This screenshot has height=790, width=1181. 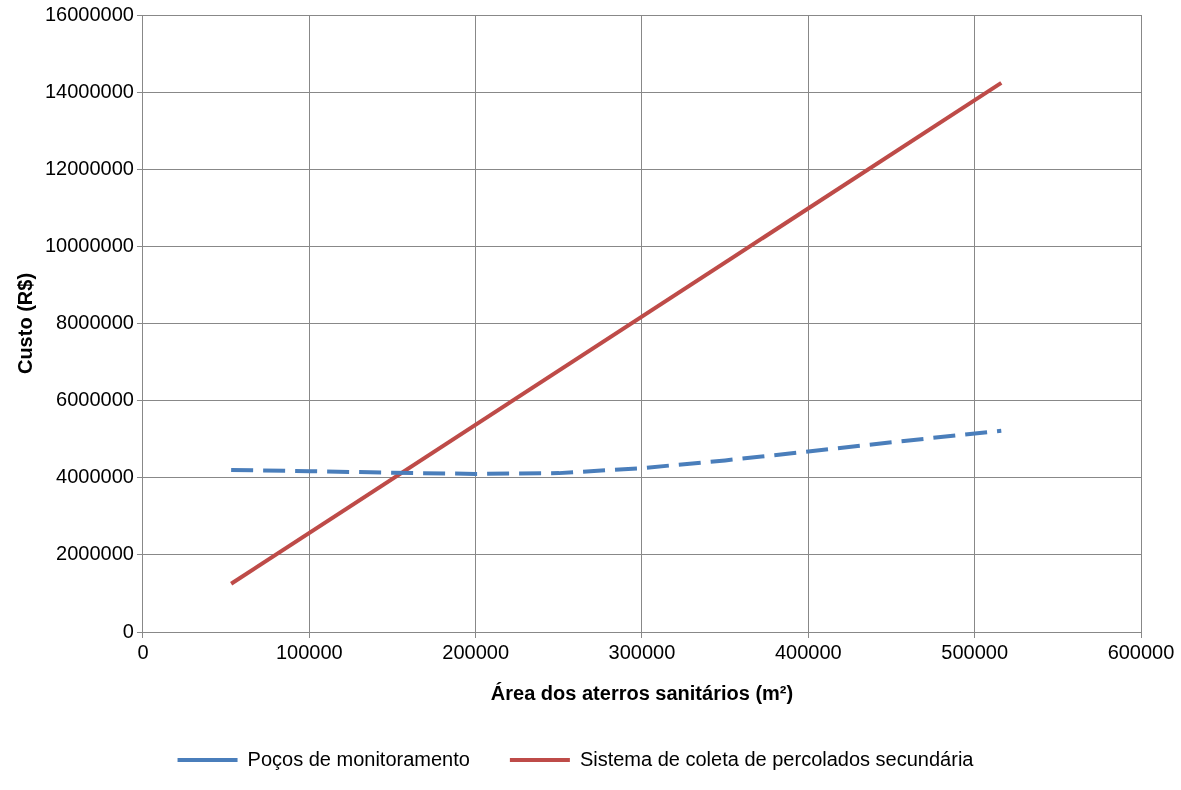 What do you see at coordinates (95, 322) in the screenshot?
I see `y-tick-label: 8000000` at bounding box center [95, 322].